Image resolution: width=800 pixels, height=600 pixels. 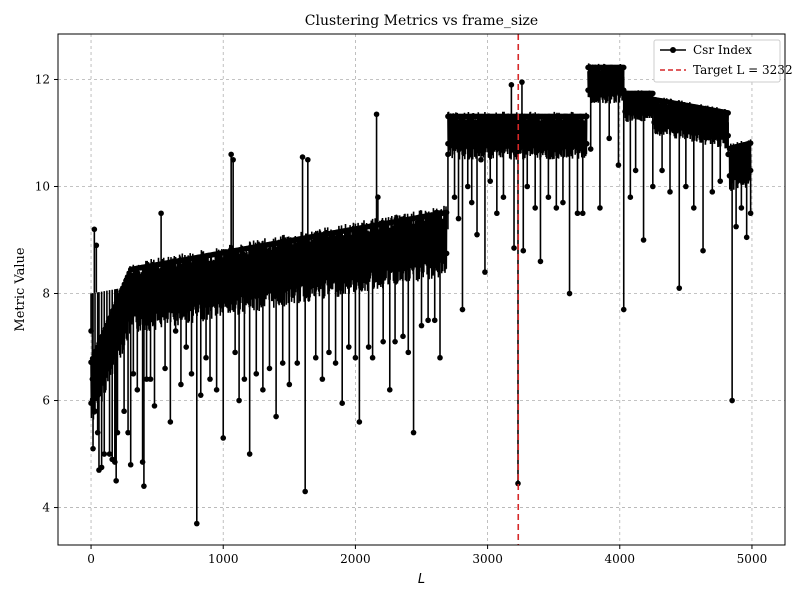 What do you see at coordinates (91, 559) in the screenshot?
I see `x-tick-label: 0` at bounding box center [91, 559].